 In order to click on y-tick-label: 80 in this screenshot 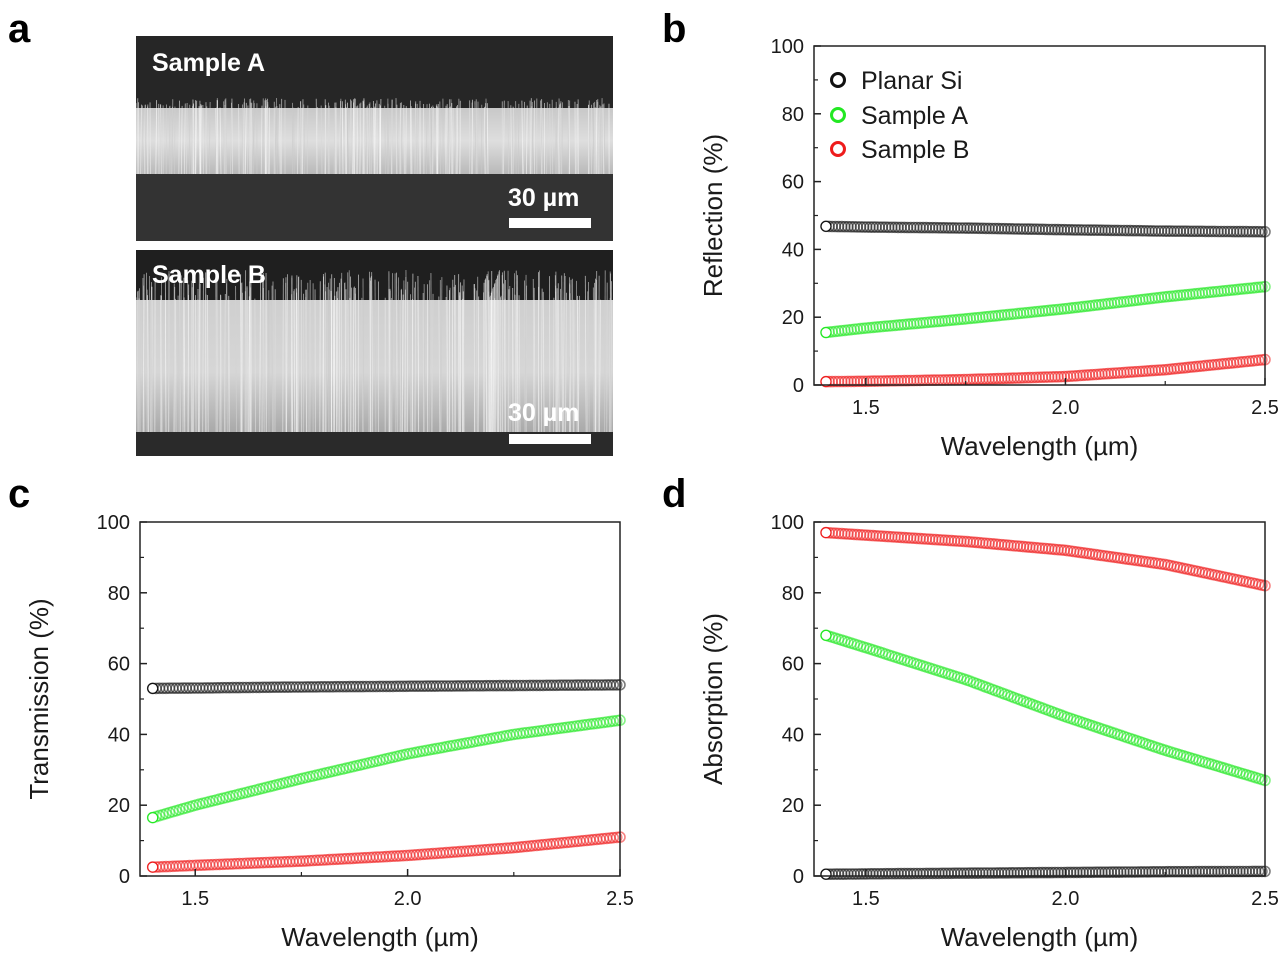, I will do `click(793, 594)`.